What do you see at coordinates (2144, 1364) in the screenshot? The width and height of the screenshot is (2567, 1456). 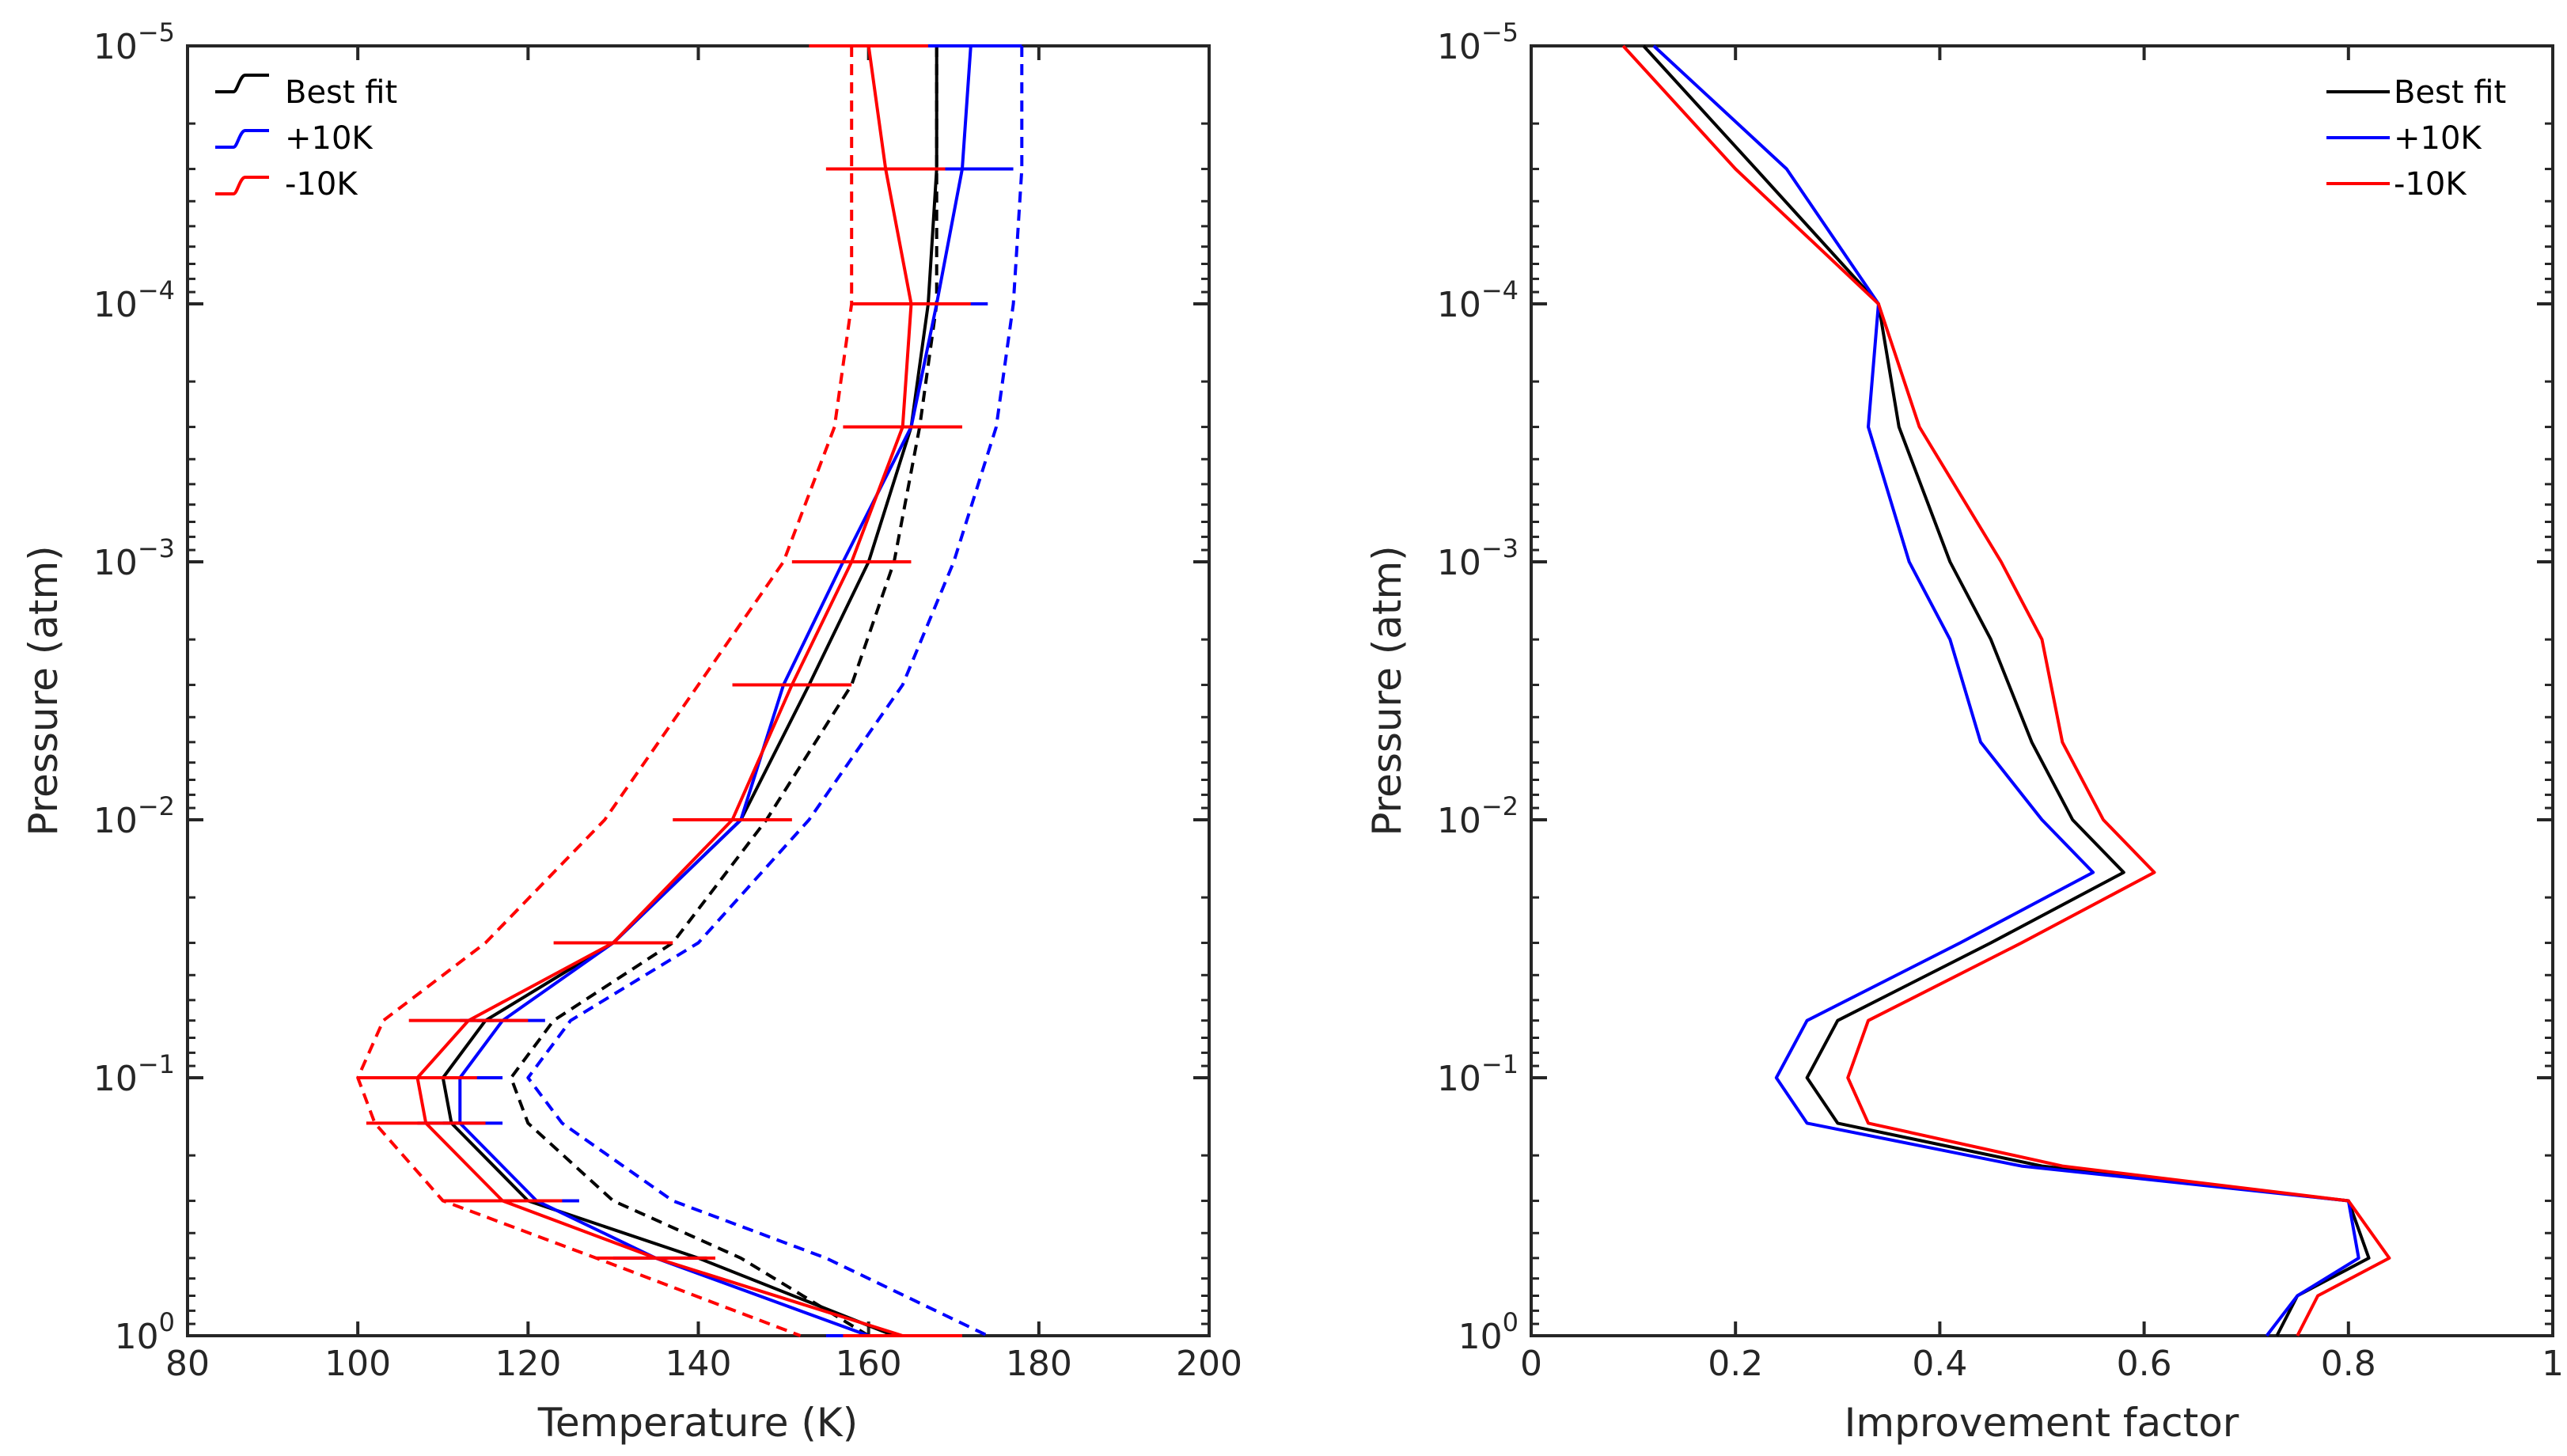 I see `x-tick-label: 0.6` at bounding box center [2144, 1364].